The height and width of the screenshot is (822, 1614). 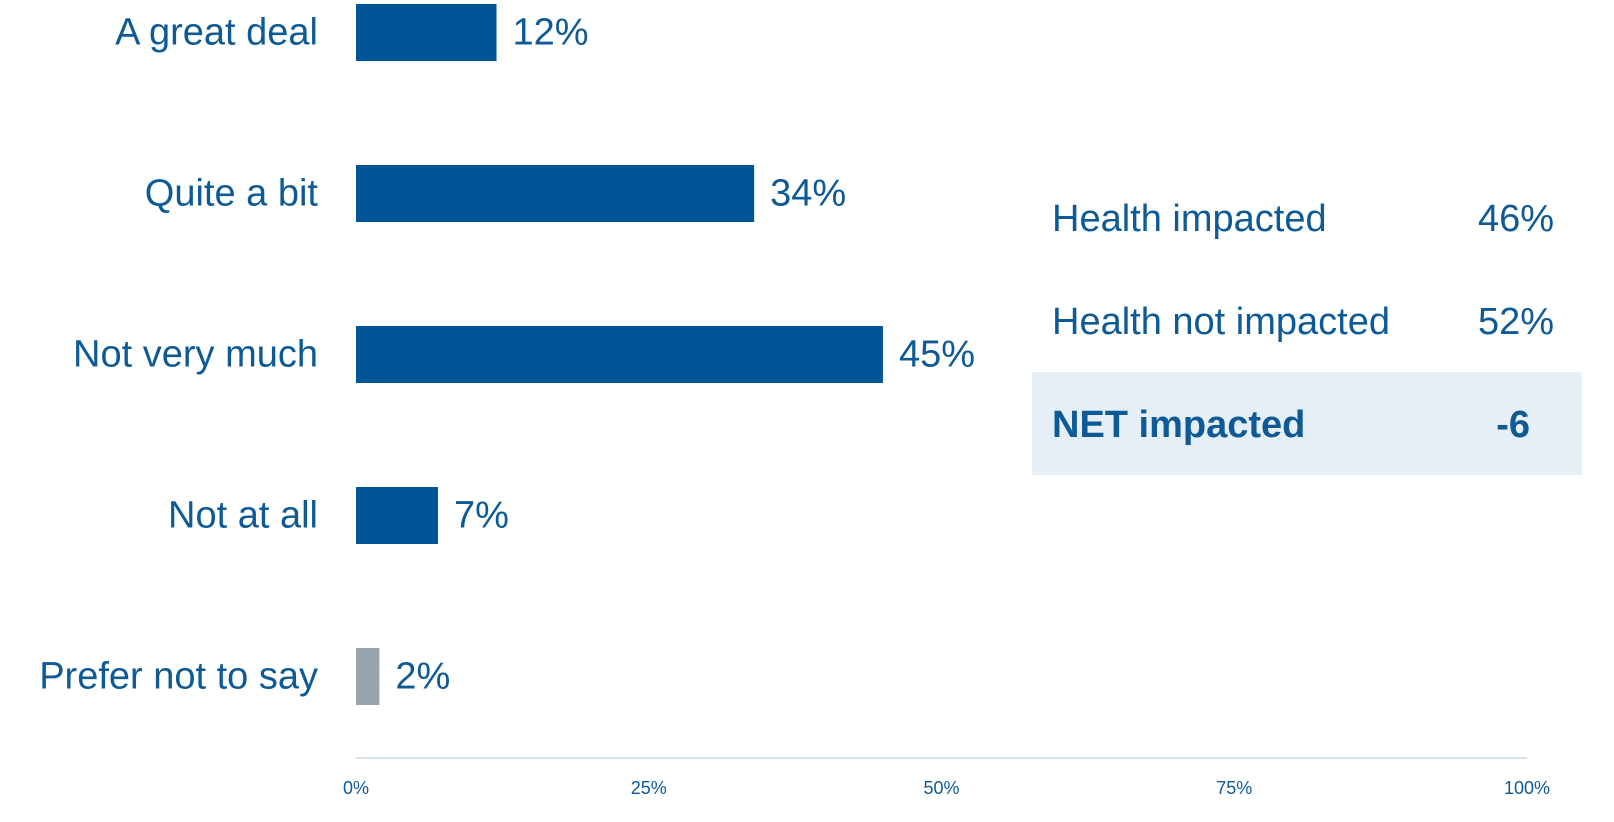 What do you see at coordinates (1179, 425) in the screenshot?
I see `net-label: NET impacted` at bounding box center [1179, 425].